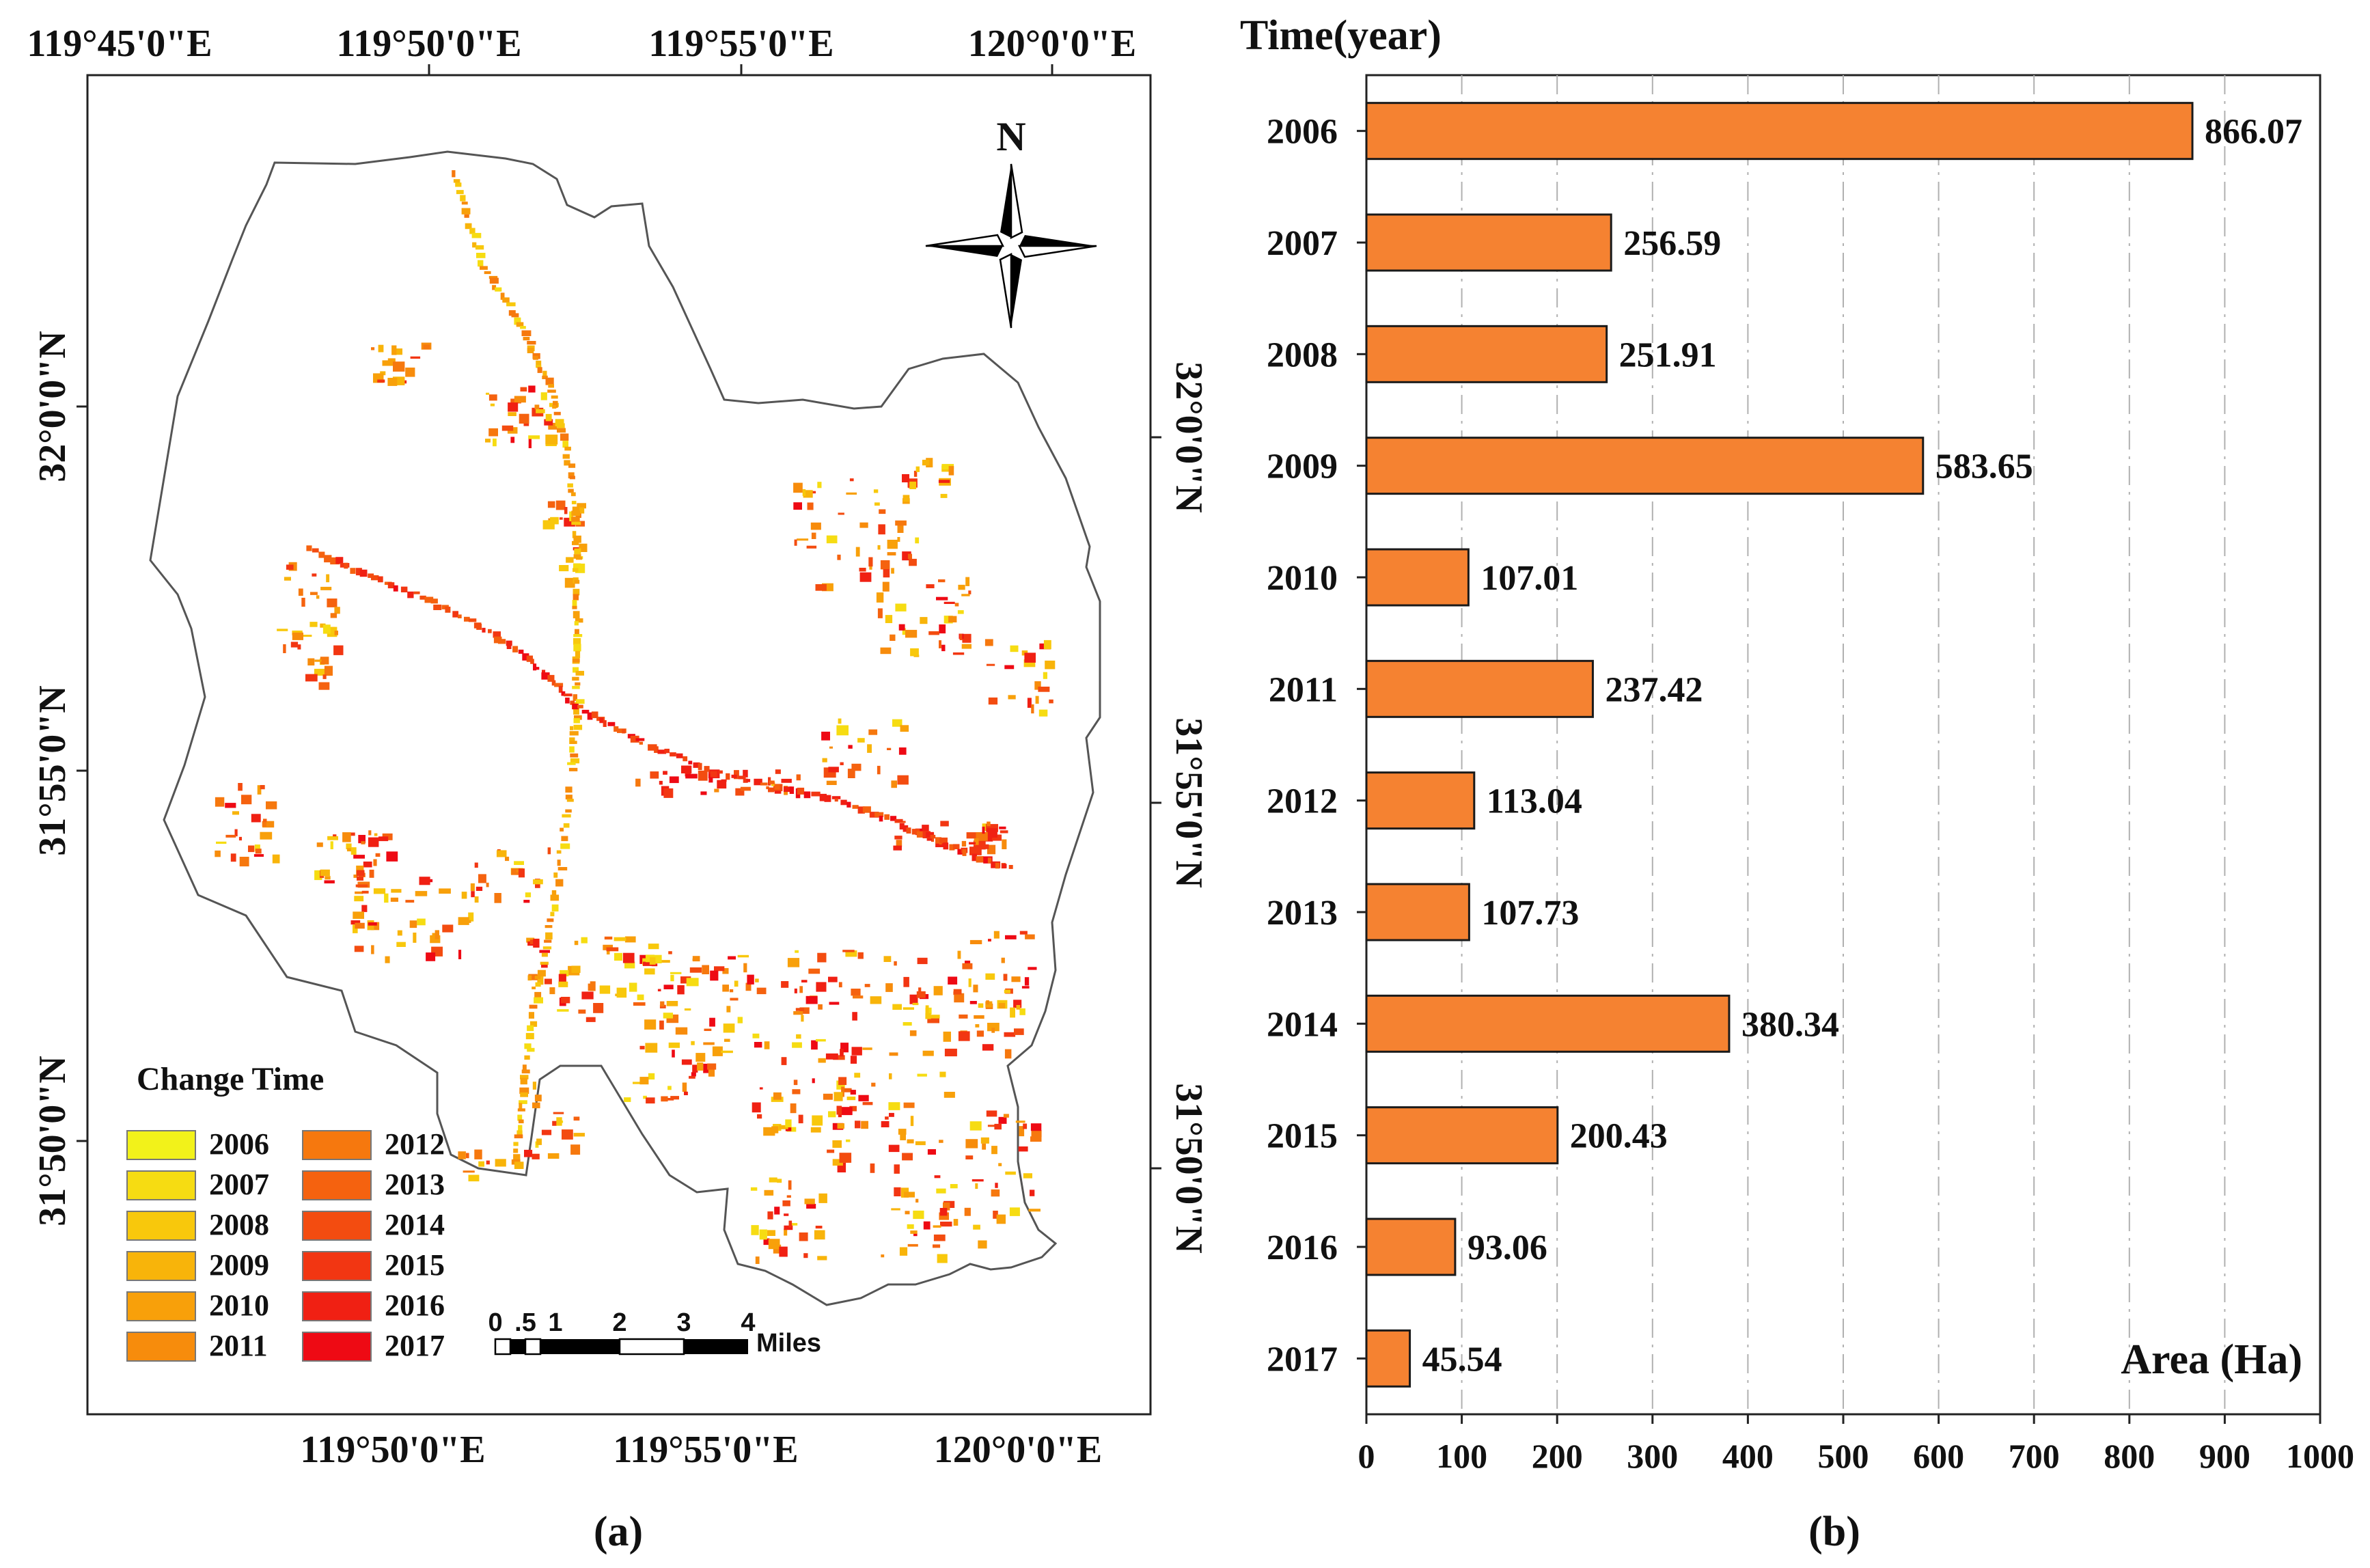 This screenshot has height=1568, width=2370. Describe the element at coordinates (1534, 801) in the screenshot. I see `bar-value-label: 113.04` at that location.